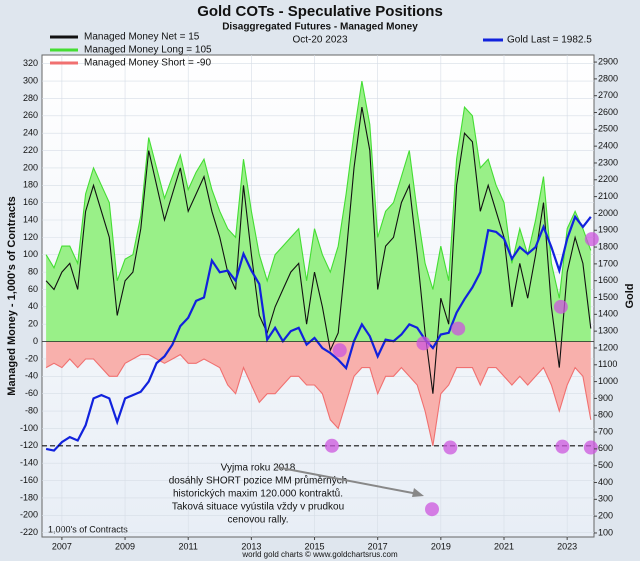 This screenshot has height=561, width=640. I want to click on y2-tick-label: 1900, so click(608, 230).